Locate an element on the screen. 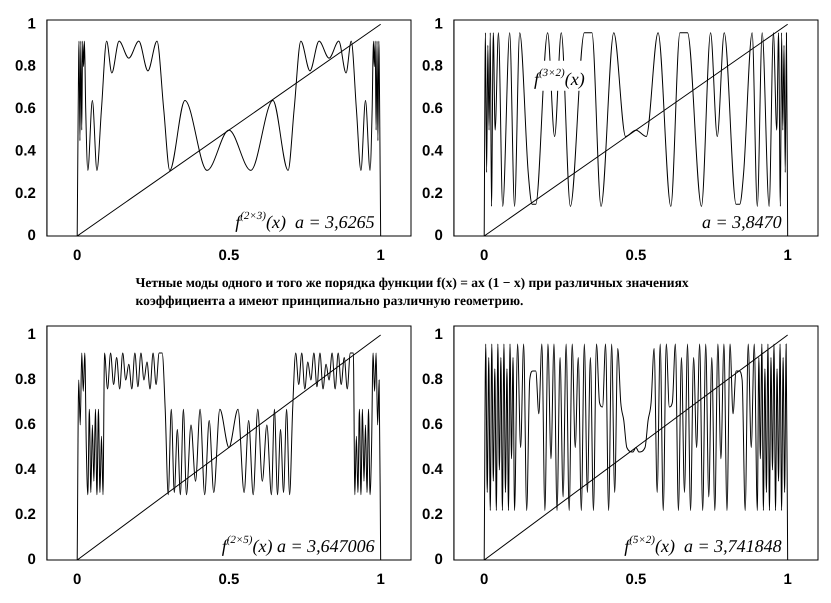 This screenshot has height=603, width=831. text: Четные моды одного и того же порядка функции f(x) = ax (1 − x) при различных значениях коэффициента a имеют принципиально различную геометрию. is located at coordinates (413, 292).